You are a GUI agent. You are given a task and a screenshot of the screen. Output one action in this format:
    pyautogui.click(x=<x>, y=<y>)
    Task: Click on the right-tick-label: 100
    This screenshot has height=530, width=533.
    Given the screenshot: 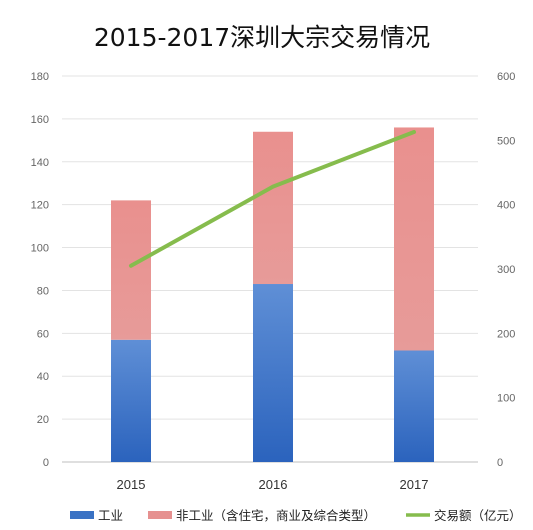 What is the action you would take?
    pyautogui.click(x=506, y=399)
    